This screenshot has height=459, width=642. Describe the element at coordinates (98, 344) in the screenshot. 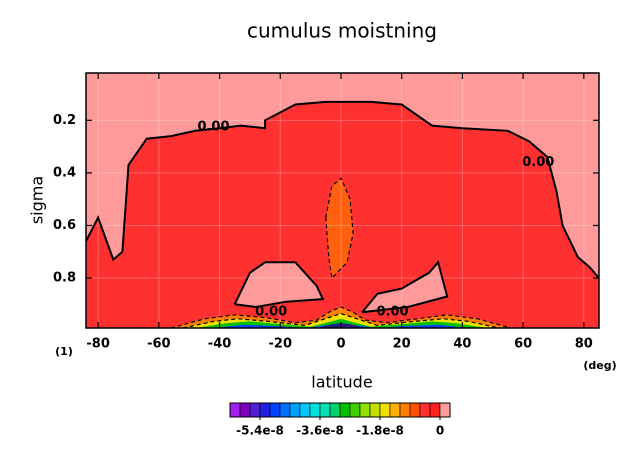

I see `x-tick-label: -80` at that location.